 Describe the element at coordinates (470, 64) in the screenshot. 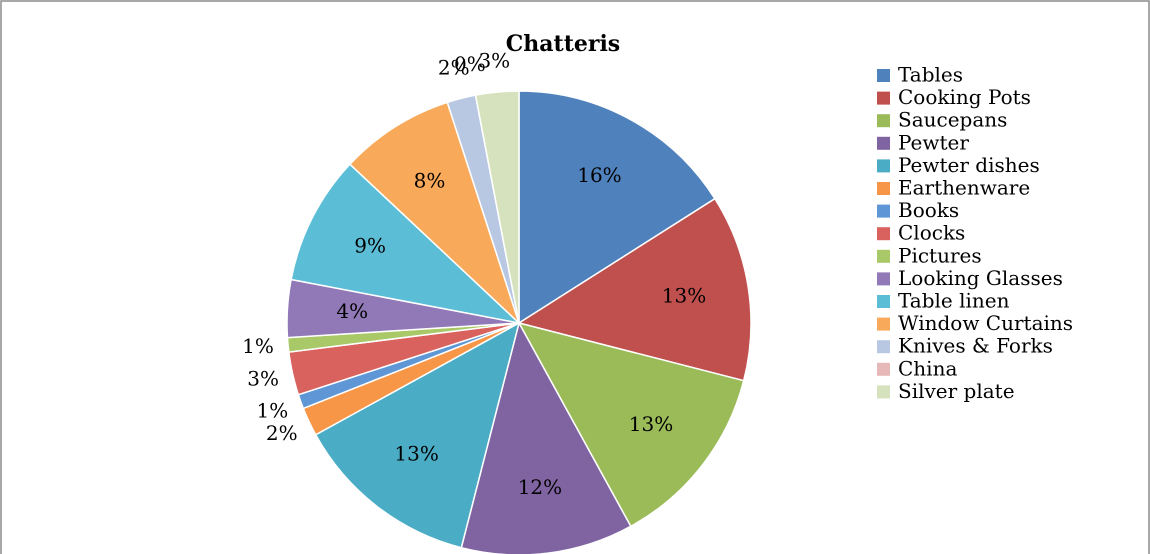

I see `data-label: 0%` at that location.